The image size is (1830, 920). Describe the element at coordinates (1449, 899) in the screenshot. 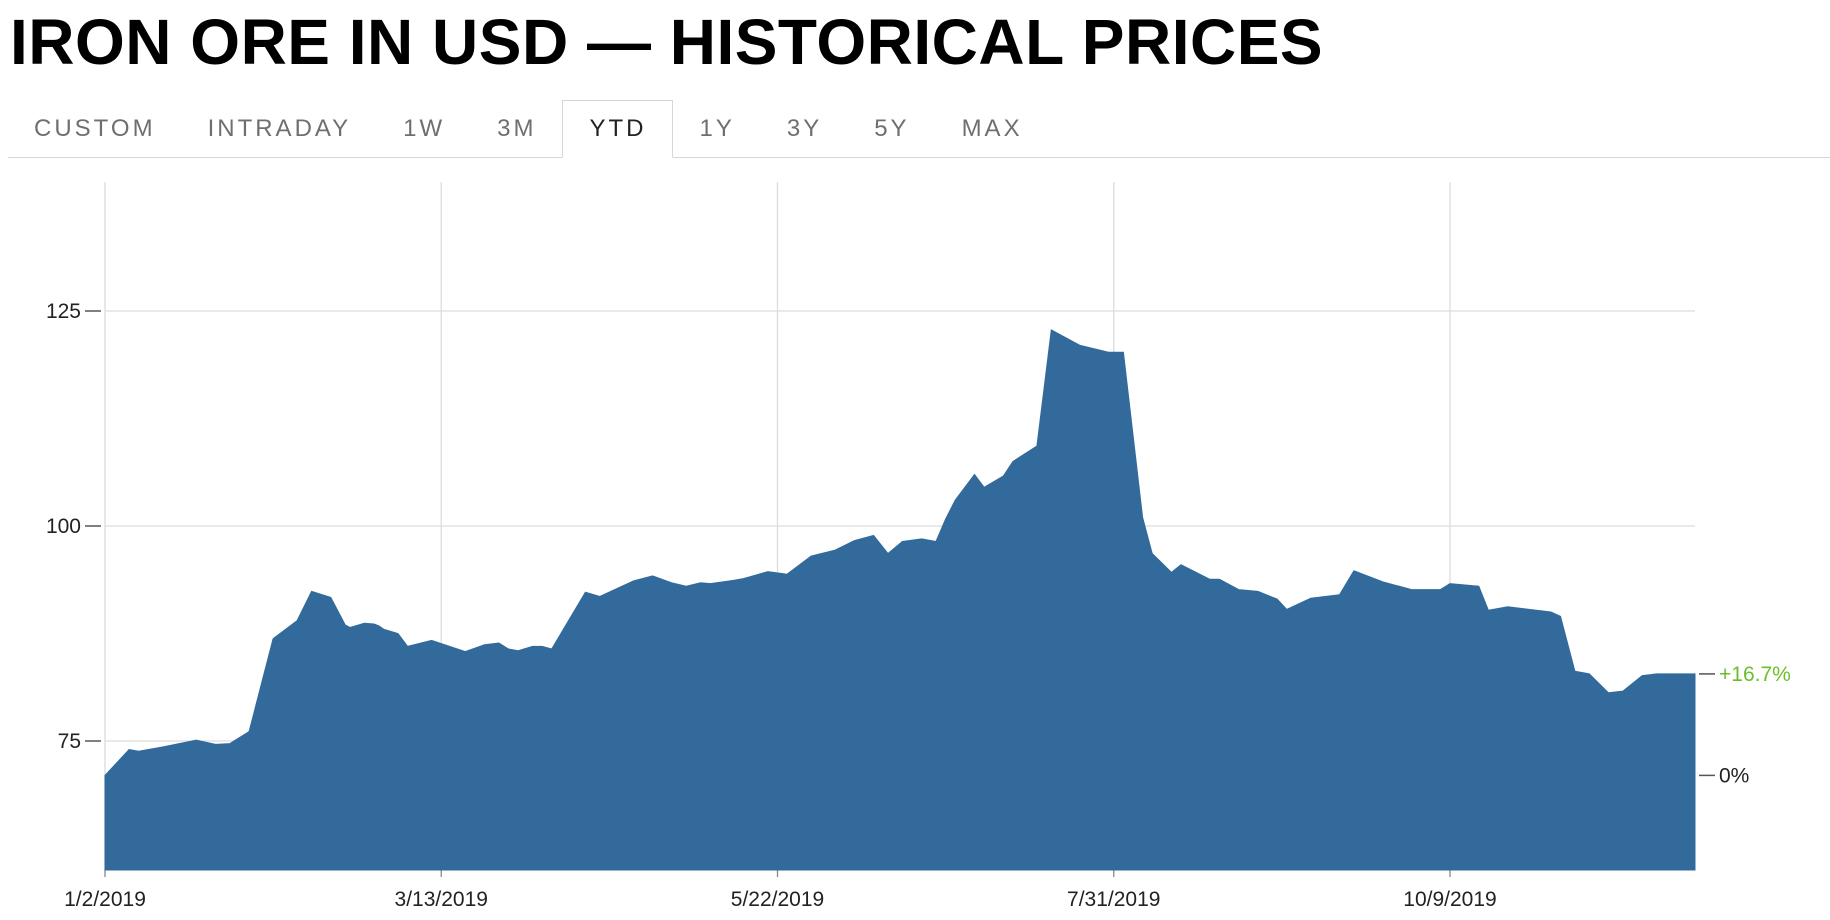

I see `x-tick-label: 10/9/2019` at that location.